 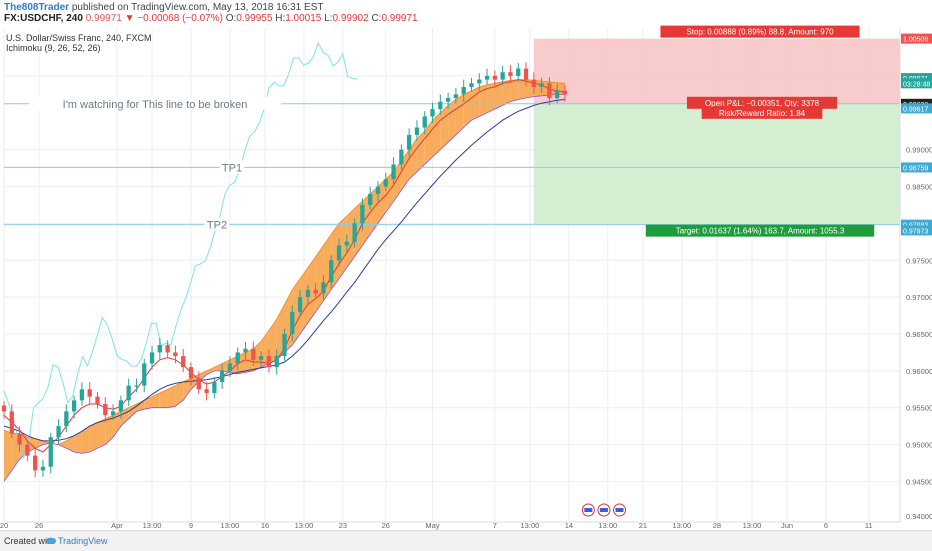 What do you see at coordinates (350, 18) in the screenshot?
I see `low-value: 0.99902` at bounding box center [350, 18].